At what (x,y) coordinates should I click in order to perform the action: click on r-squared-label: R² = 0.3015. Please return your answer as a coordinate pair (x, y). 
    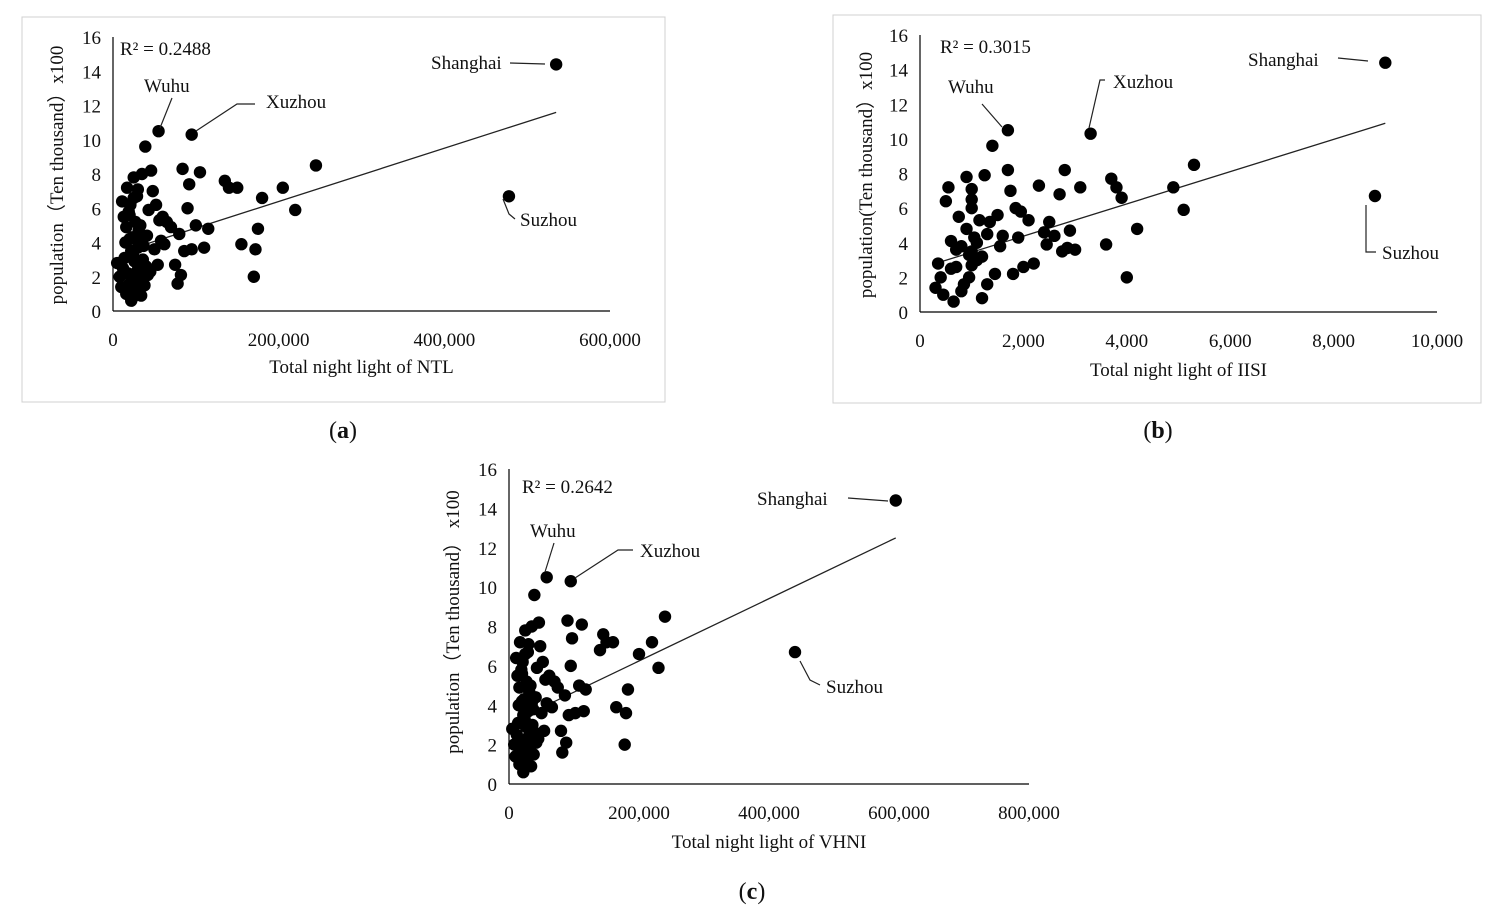
    Looking at the image, I should click on (985, 47).